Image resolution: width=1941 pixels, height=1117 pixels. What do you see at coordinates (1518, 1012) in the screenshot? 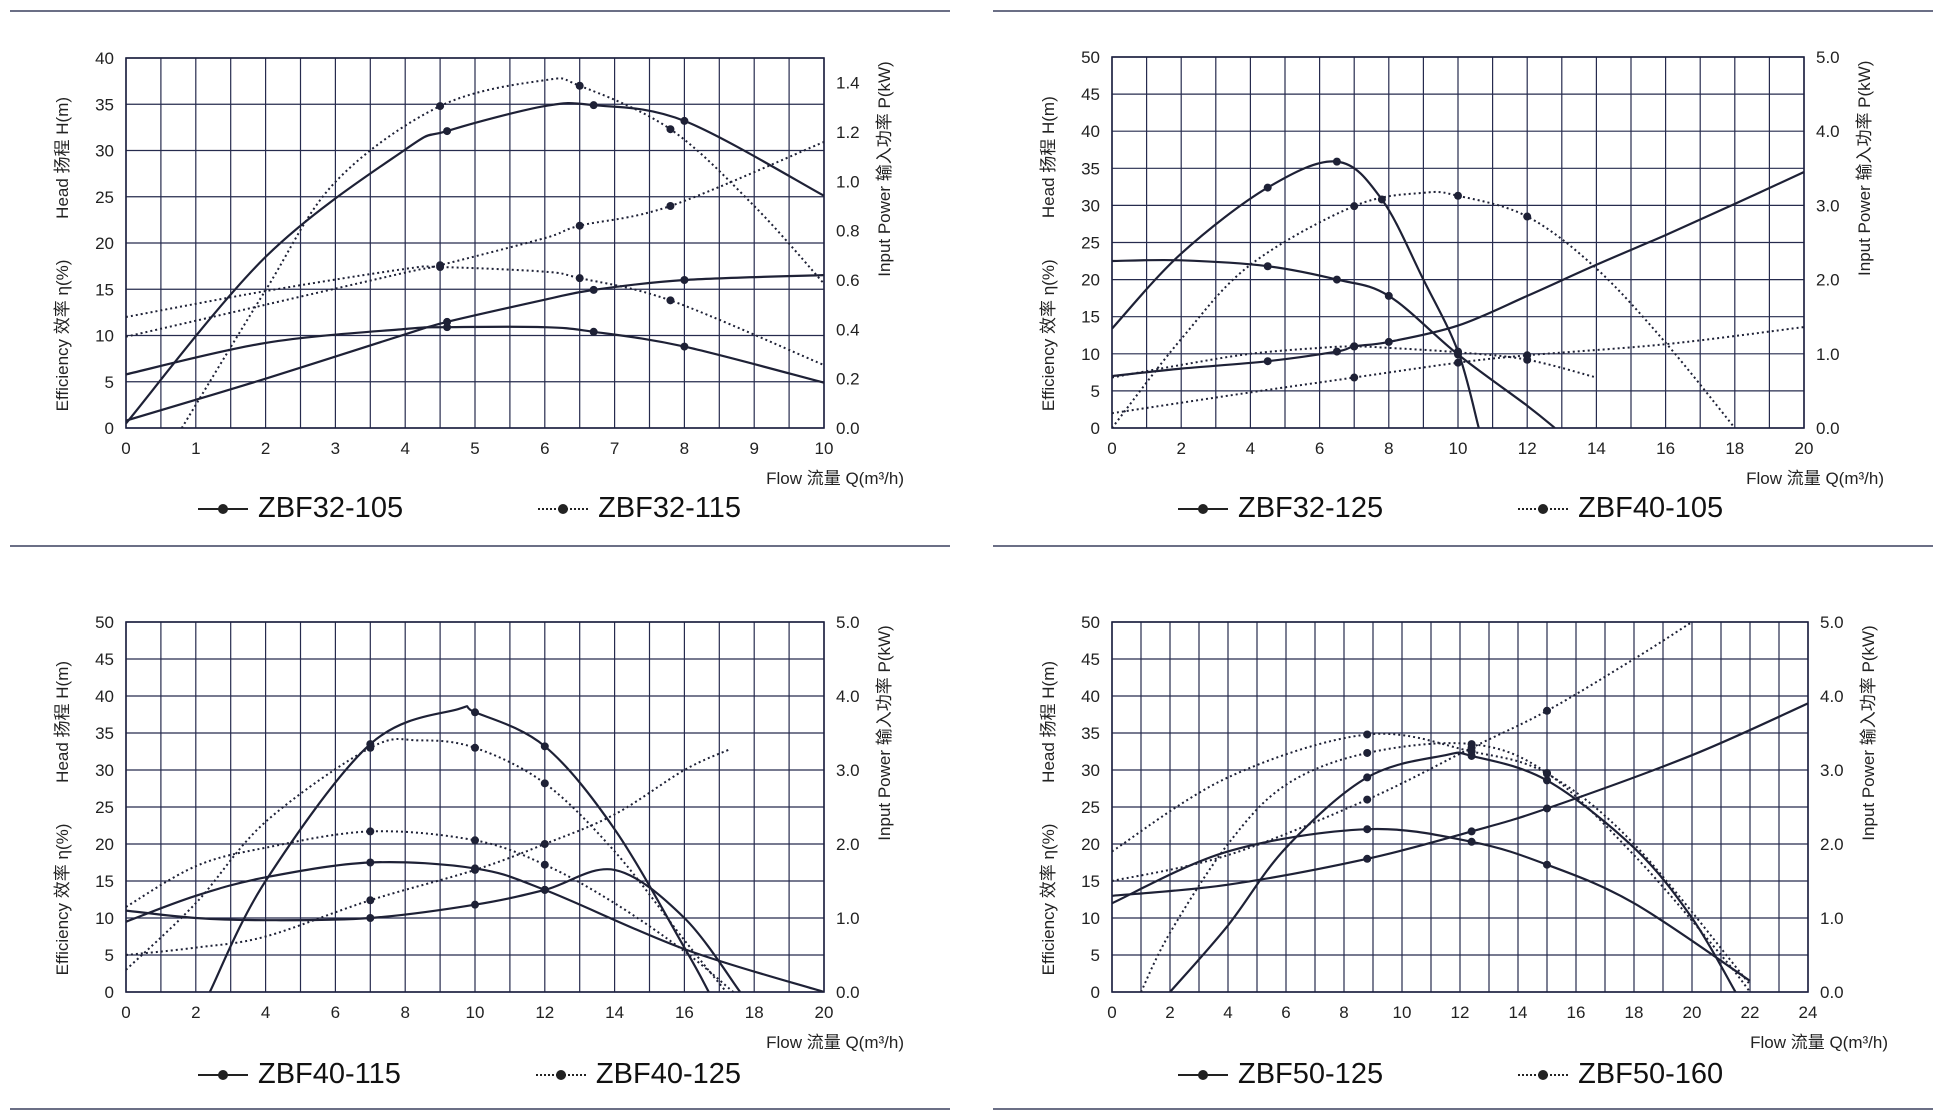
I see `x-tick-label: 14` at bounding box center [1518, 1012].